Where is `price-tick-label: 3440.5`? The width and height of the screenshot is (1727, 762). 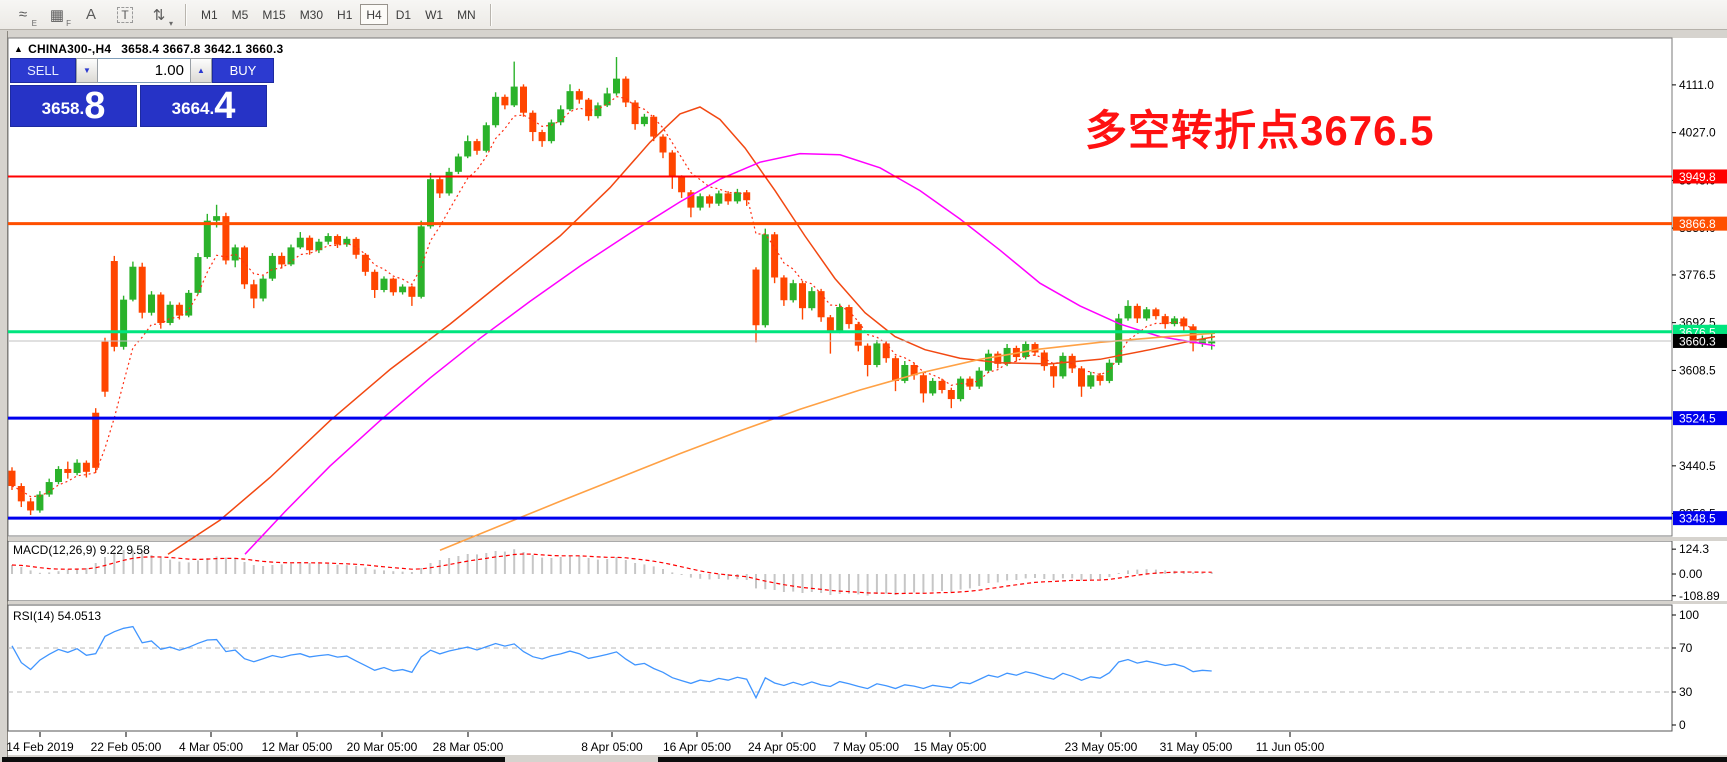
price-tick-label: 3440.5 is located at coordinates (1697, 466).